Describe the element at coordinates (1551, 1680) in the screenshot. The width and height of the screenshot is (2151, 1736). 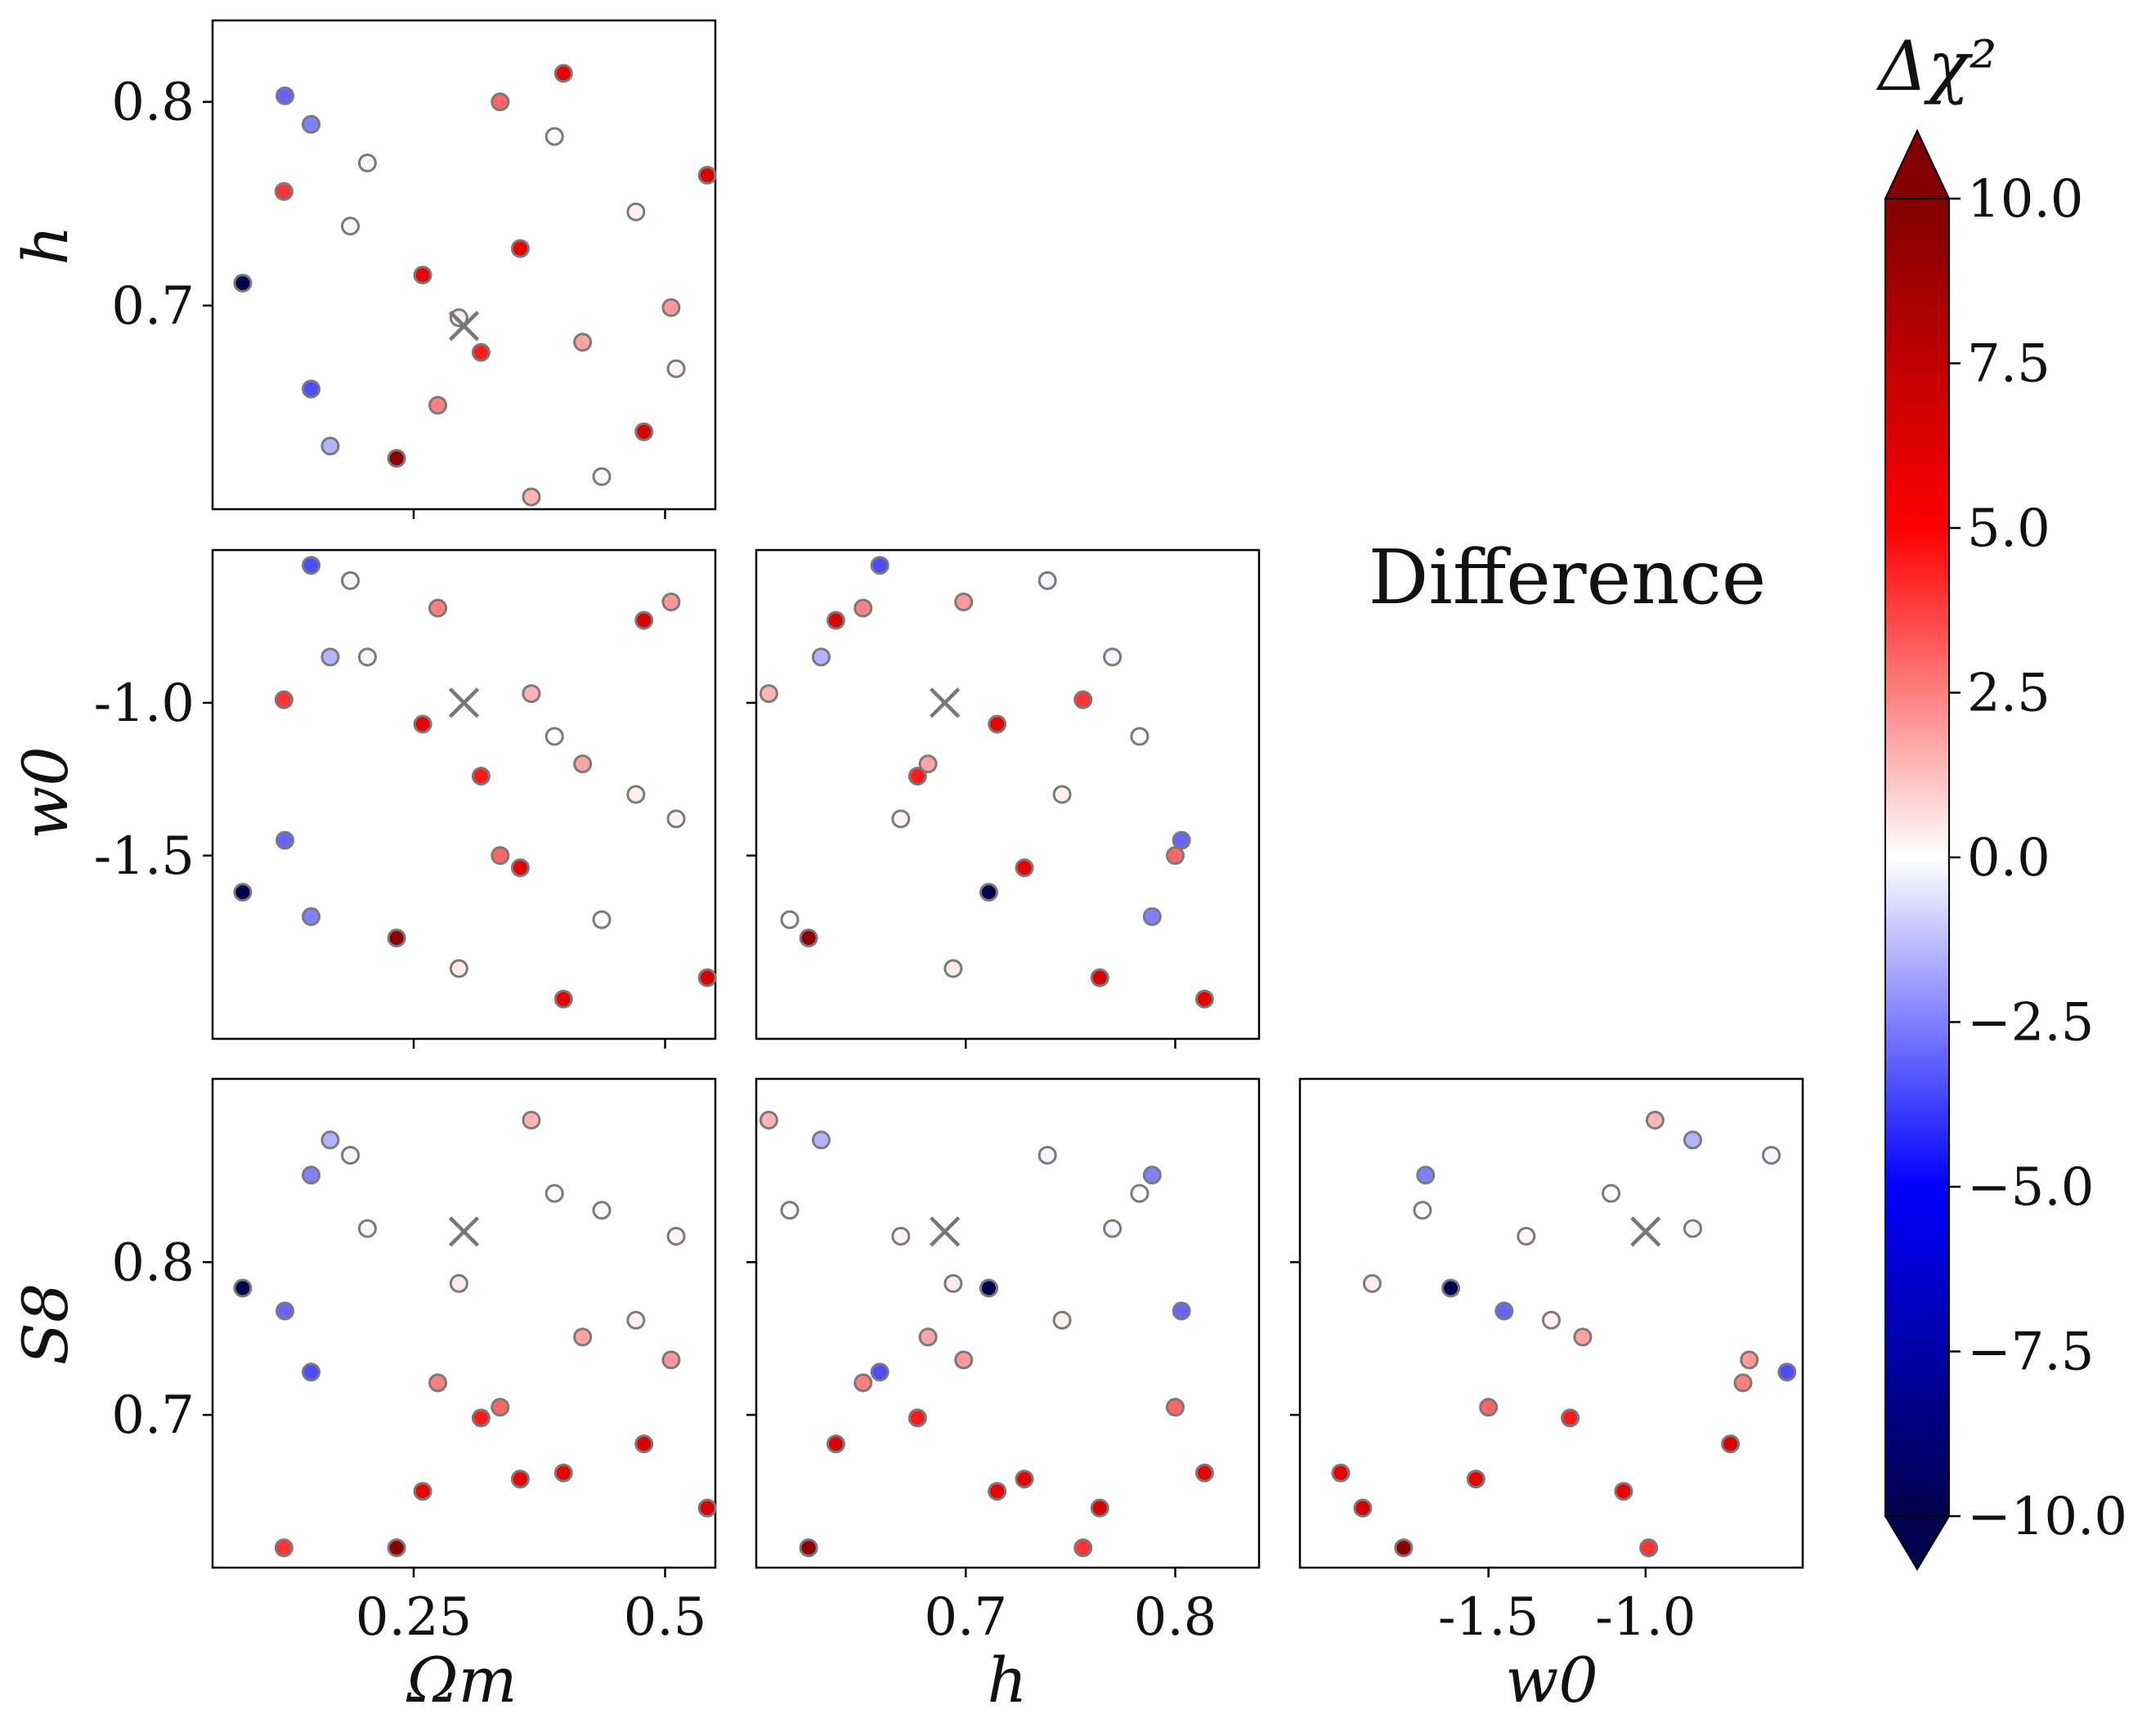
I see `x-axis-label-w0: w0` at that location.